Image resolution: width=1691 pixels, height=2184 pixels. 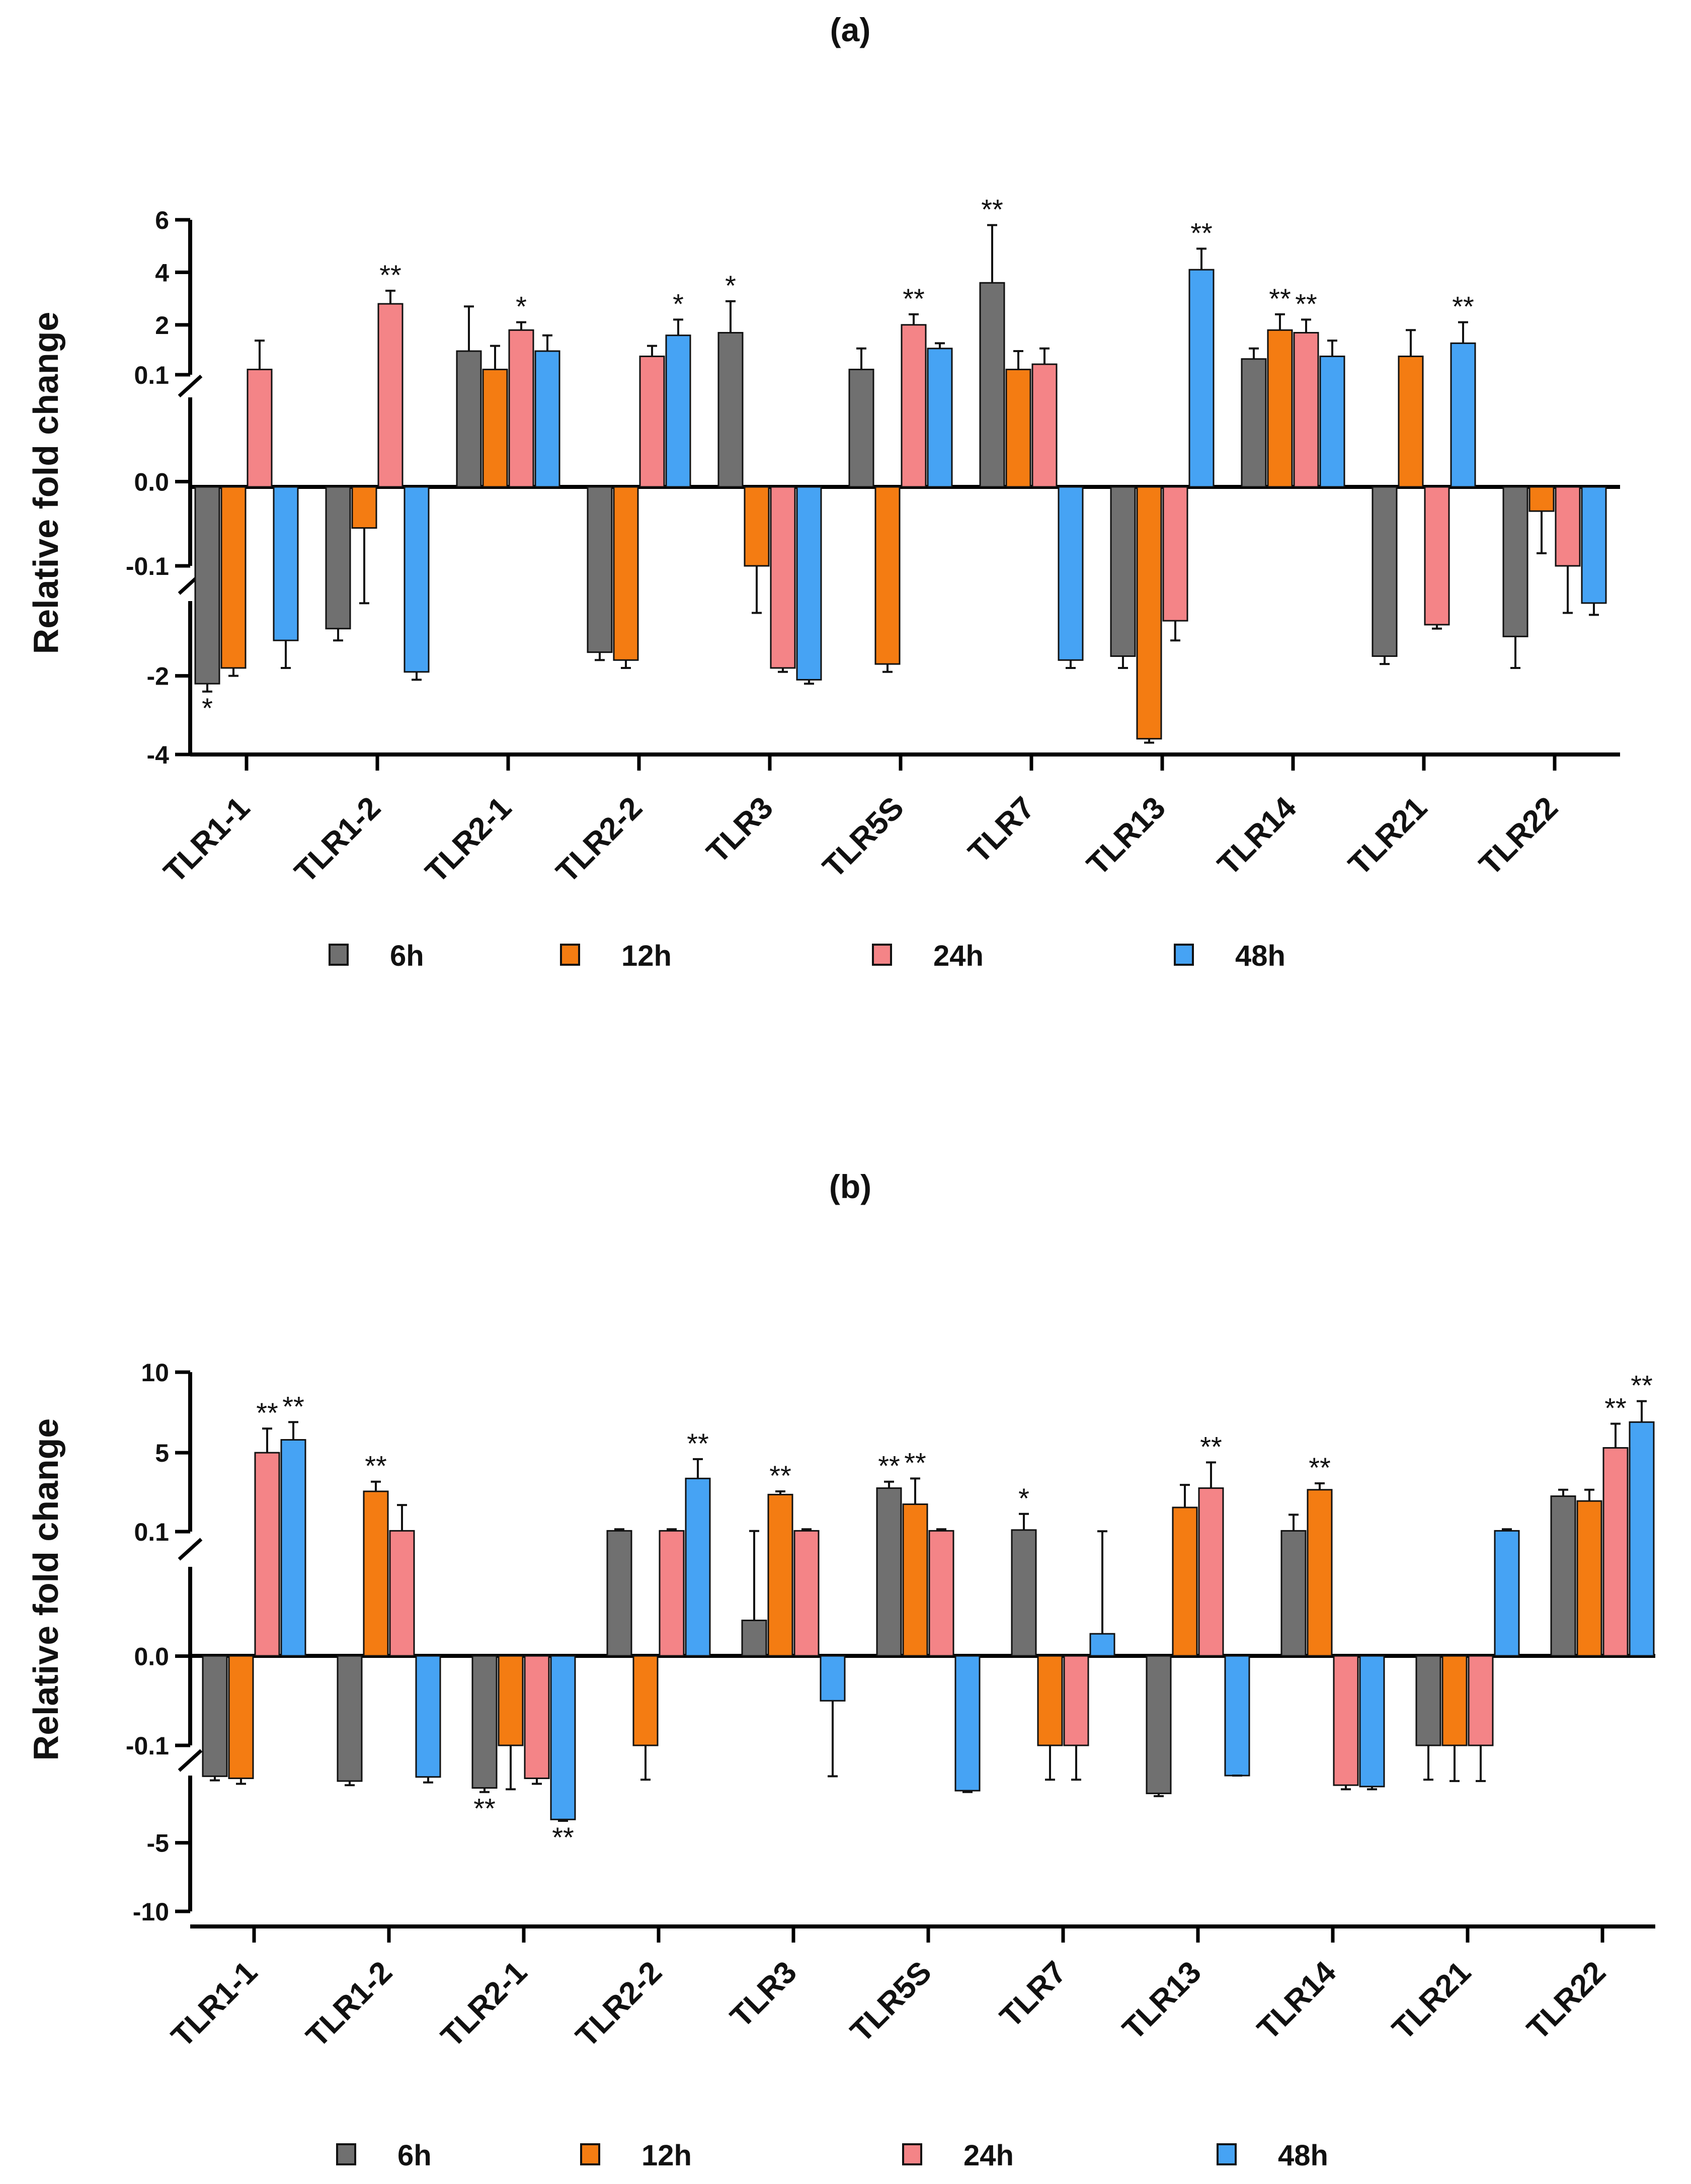 I want to click on x-tick-label: TLR13, so click(x=1162, y=2001).